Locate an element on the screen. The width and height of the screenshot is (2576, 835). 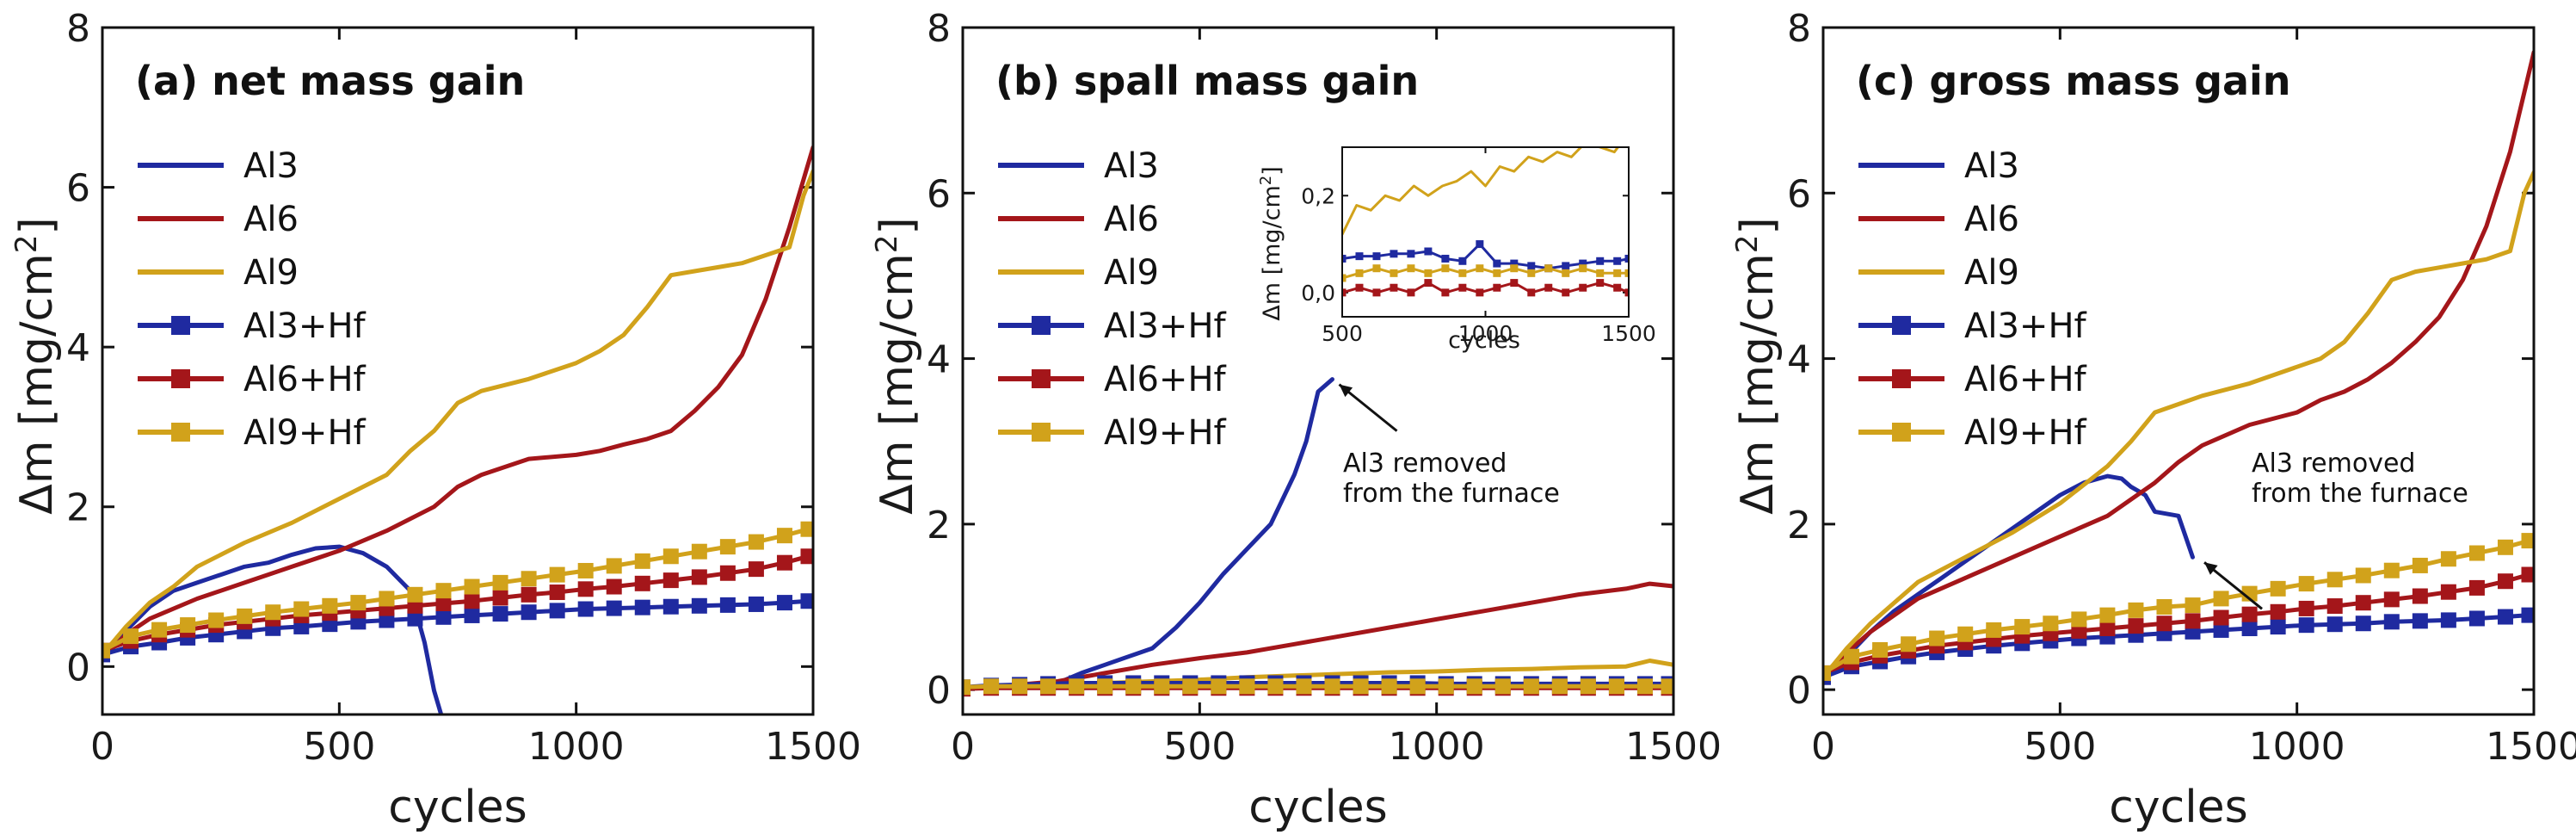
panel-c-series-al9-hf-series is located at coordinates (2178, 607).